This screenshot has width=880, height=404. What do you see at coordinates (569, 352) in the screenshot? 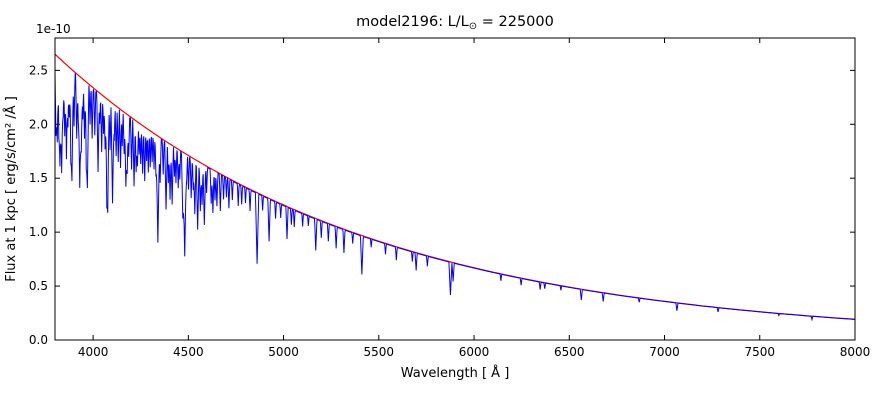
I see `x-tick-label: 6500` at bounding box center [569, 352].